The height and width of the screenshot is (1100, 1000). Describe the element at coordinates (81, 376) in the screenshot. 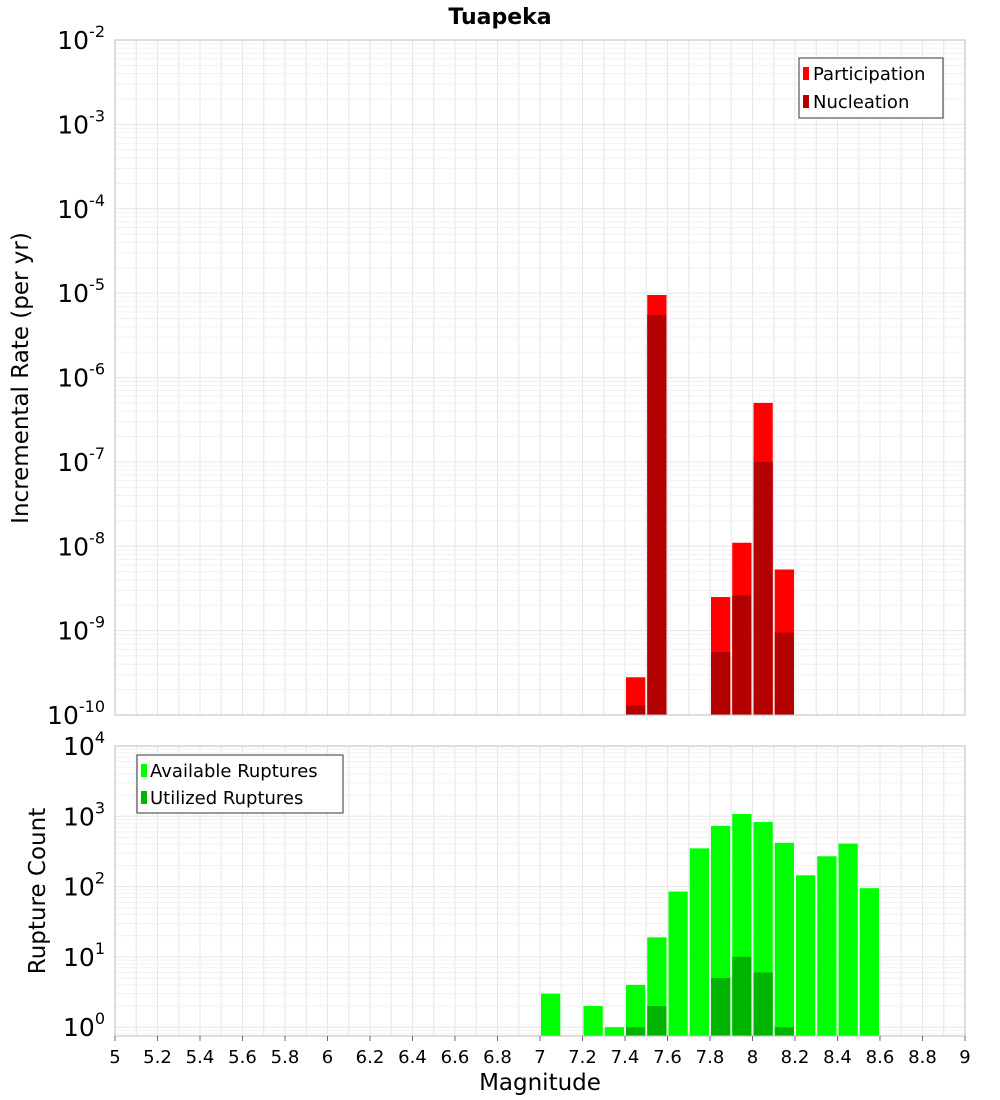

I see `rate-y-tick-label: 10⁻⁶` at that location.